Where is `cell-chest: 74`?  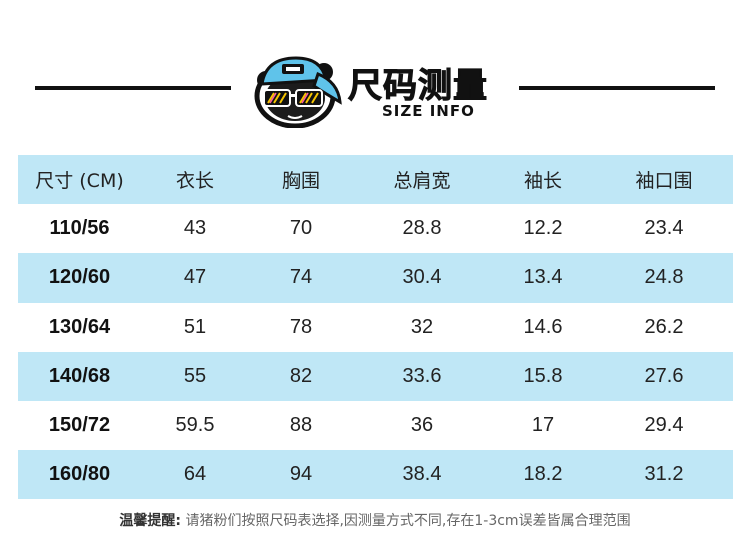 cell-chest: 74 is located at coordinates (301, 277).